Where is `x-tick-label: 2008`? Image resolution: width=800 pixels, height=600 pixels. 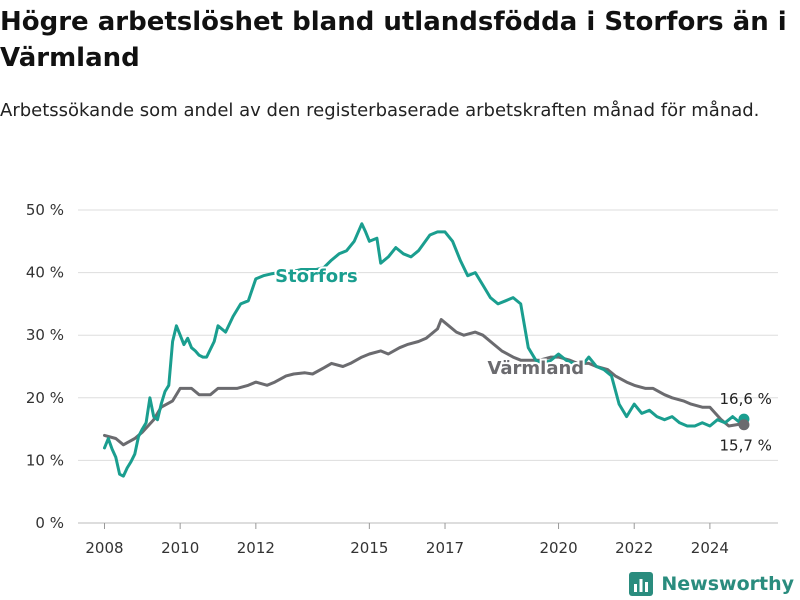
x-tick-label: 2008 is located at coordinates (104, 548).